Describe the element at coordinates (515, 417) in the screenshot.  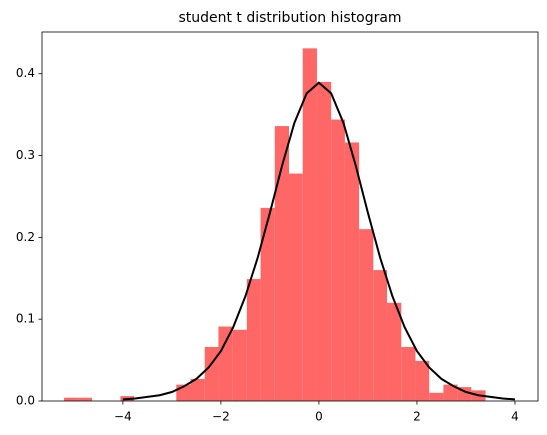
I see `x-tick-label: 4` at that location.